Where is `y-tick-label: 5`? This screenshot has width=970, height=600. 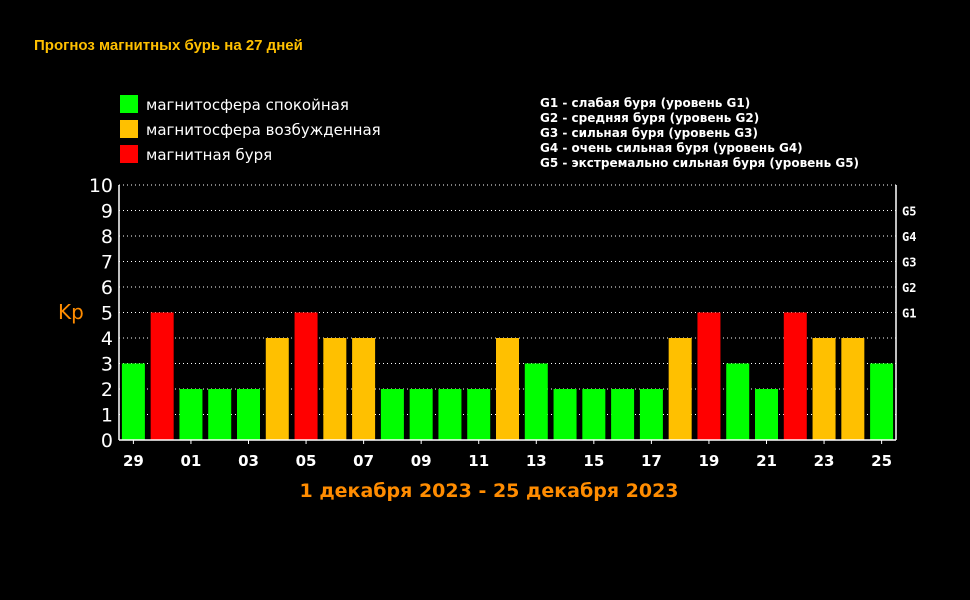
y-tick-label: 5 is located at coordinates (107, 314).